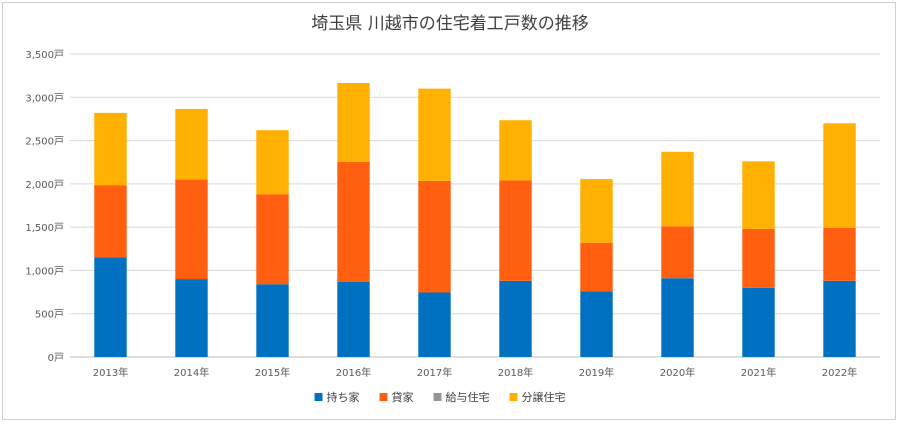 The height and width of the screenshot is (424, 900). What do you see at coordinates (544, 397) in the screenshot?
I see `legend-label: 分譲住宅` at bounding box center [544, 397].